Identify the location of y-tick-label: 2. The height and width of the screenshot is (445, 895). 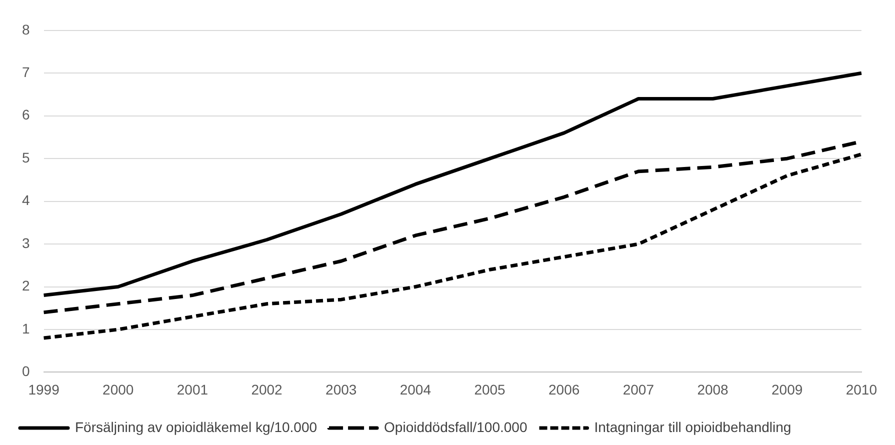
(26, 286).